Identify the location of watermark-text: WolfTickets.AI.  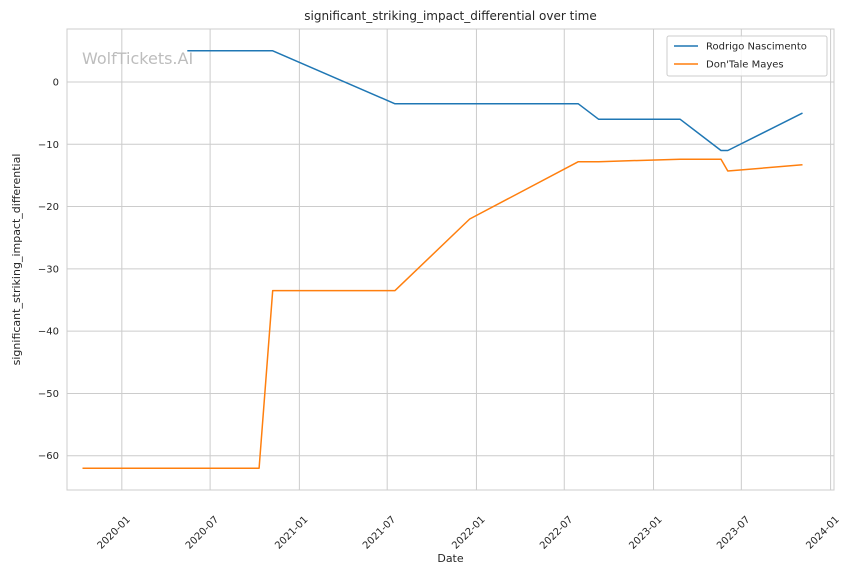
(137, 58).